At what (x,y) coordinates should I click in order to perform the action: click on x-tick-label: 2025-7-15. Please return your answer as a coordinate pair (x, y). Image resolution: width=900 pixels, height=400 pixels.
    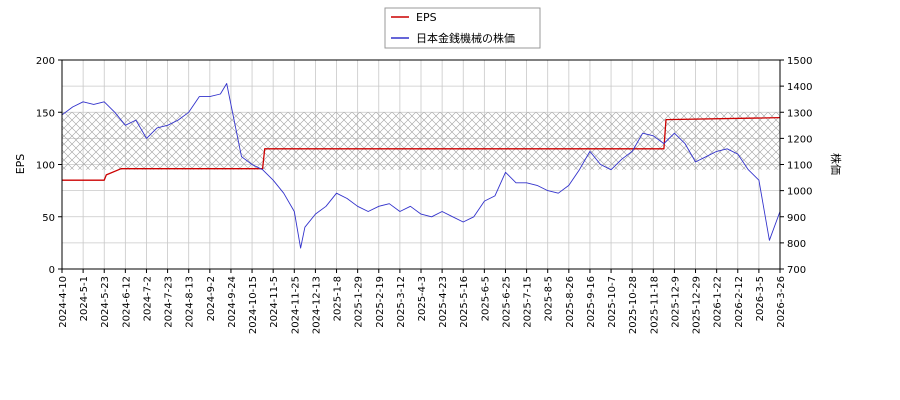
    Looking at the image, I should click on (528, 302).